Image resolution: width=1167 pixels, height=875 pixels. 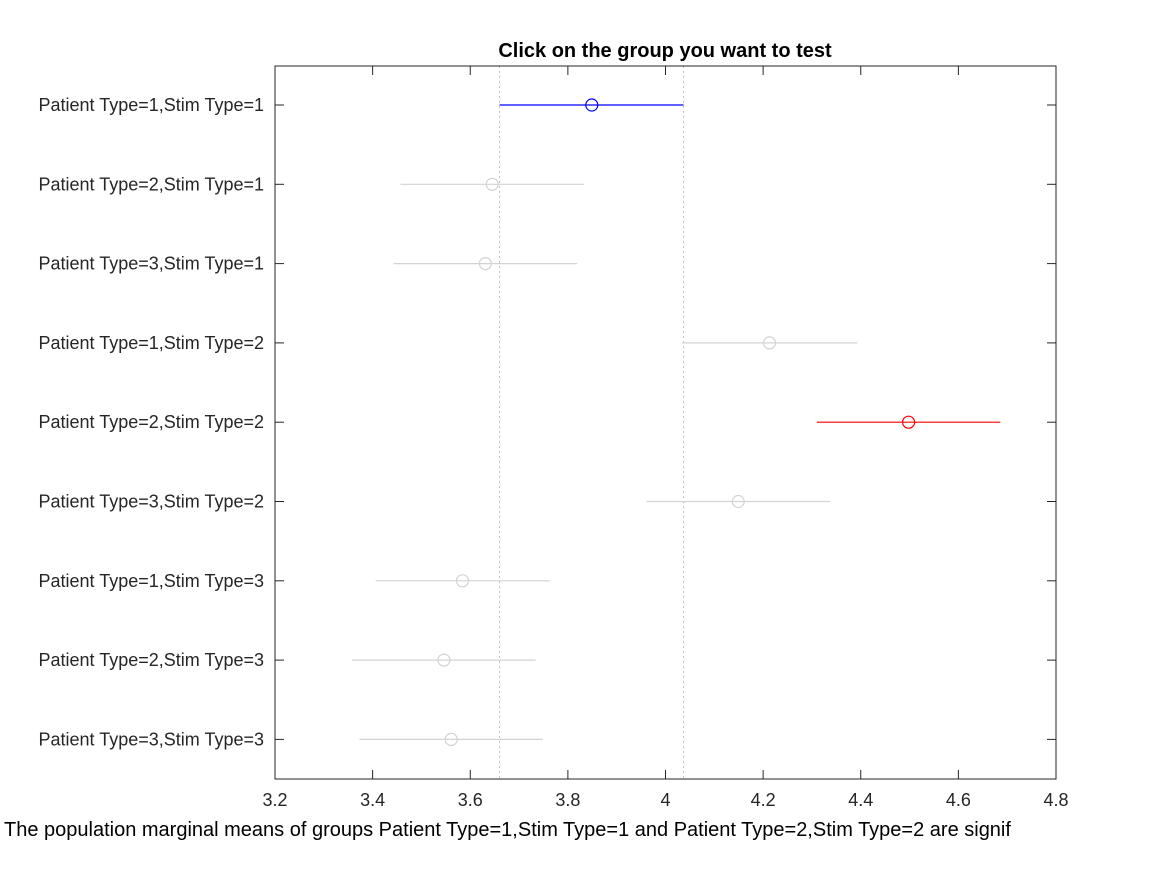 What do you see at coordinates (151, 660) in the screenshot?
I see `y-tick-label: Patient Type=2,Stim Type=3` at bounding box center [151, 660].